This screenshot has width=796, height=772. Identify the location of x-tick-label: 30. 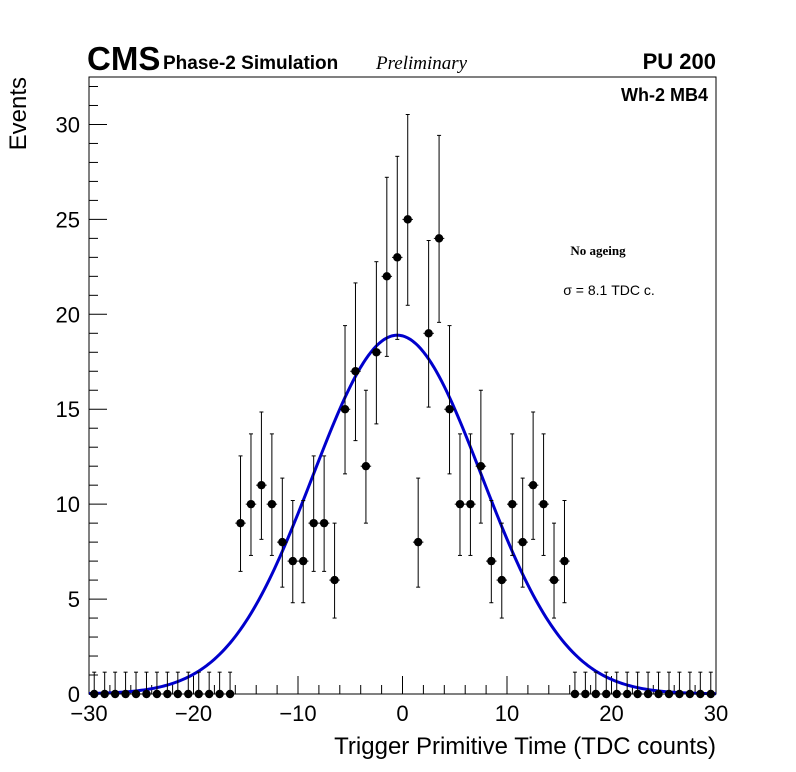
(716, 713).